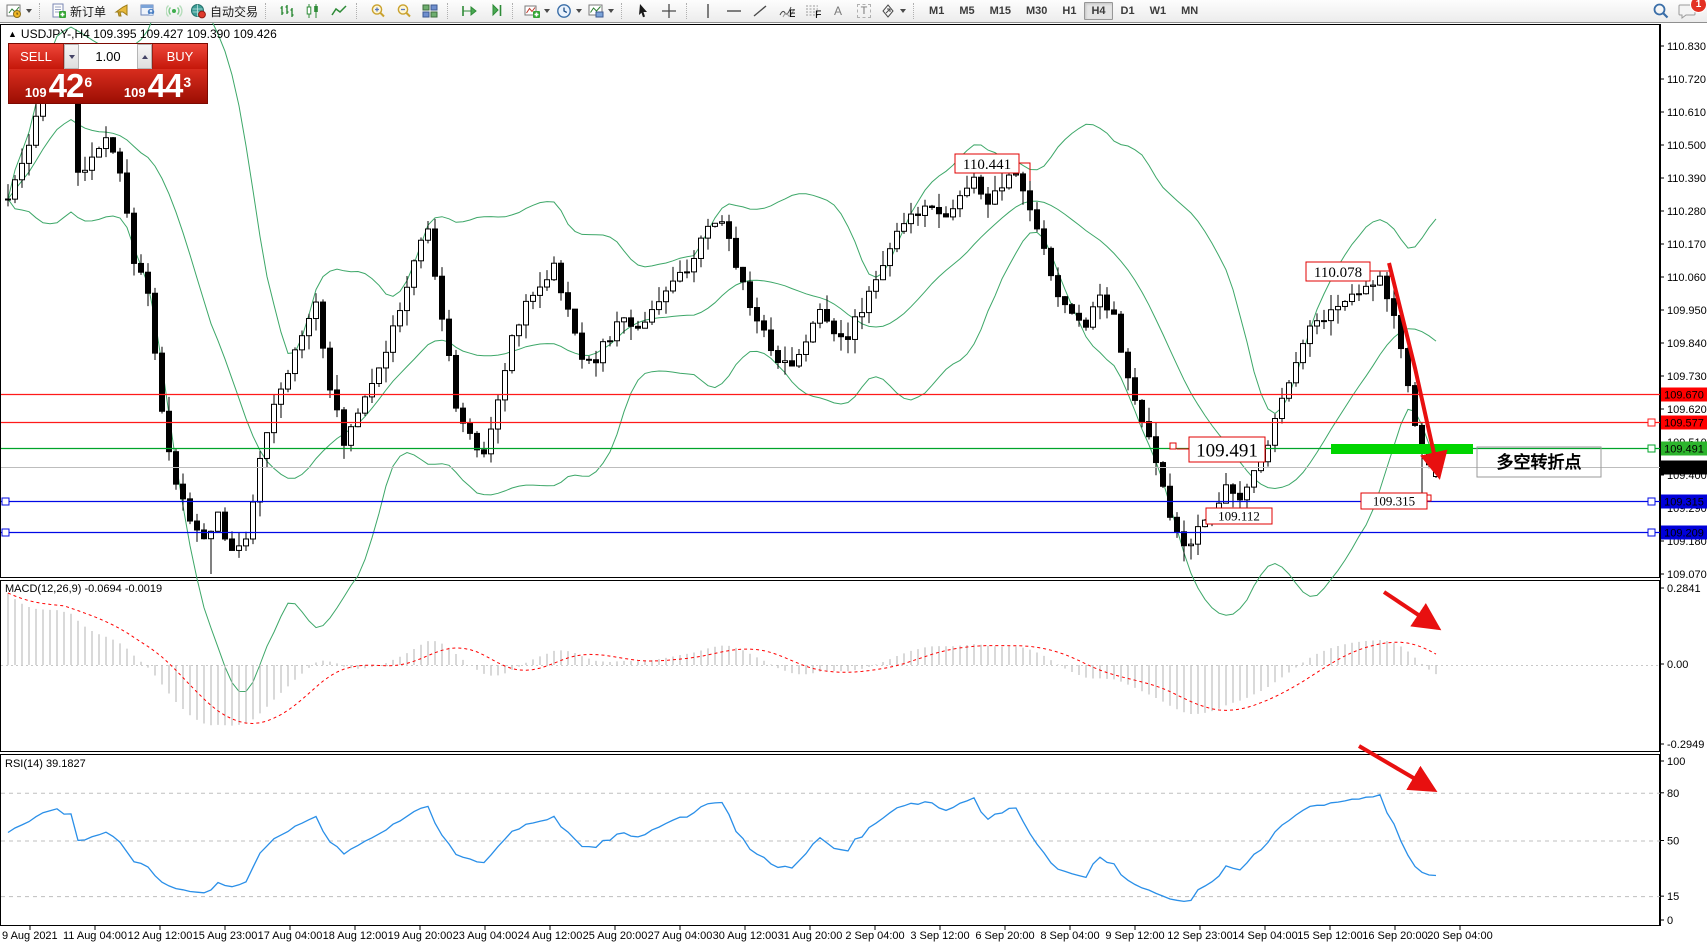 The width and height of the screenshot is (1707, 942). What do you see at coordinates (1673, 842) in the screenshot?
I see `svg-text: 50` at bounding box center [1673, 842].